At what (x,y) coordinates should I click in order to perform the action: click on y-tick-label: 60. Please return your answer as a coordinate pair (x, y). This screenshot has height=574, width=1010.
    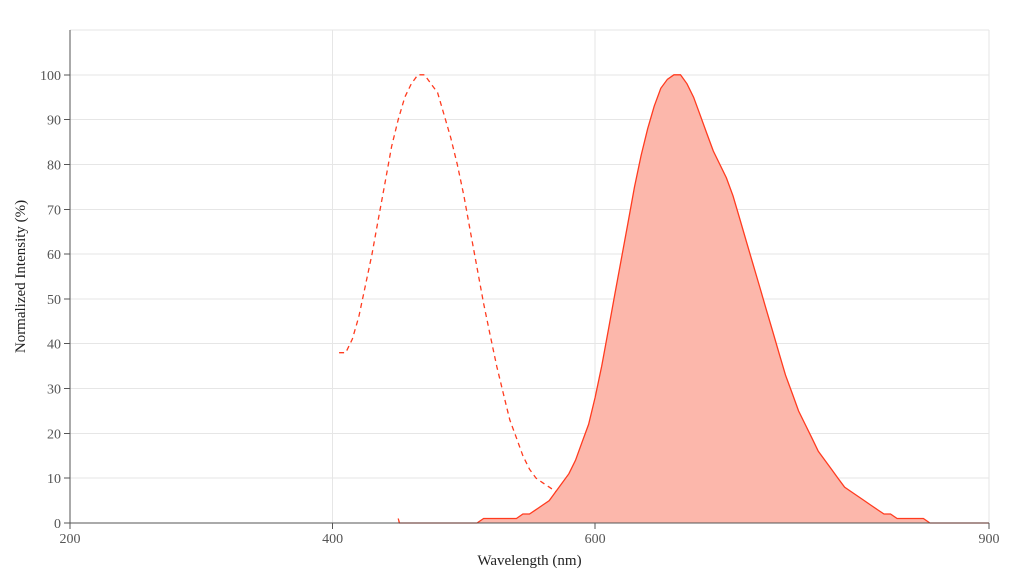
    Looking at the image, I should click on (54, 255).